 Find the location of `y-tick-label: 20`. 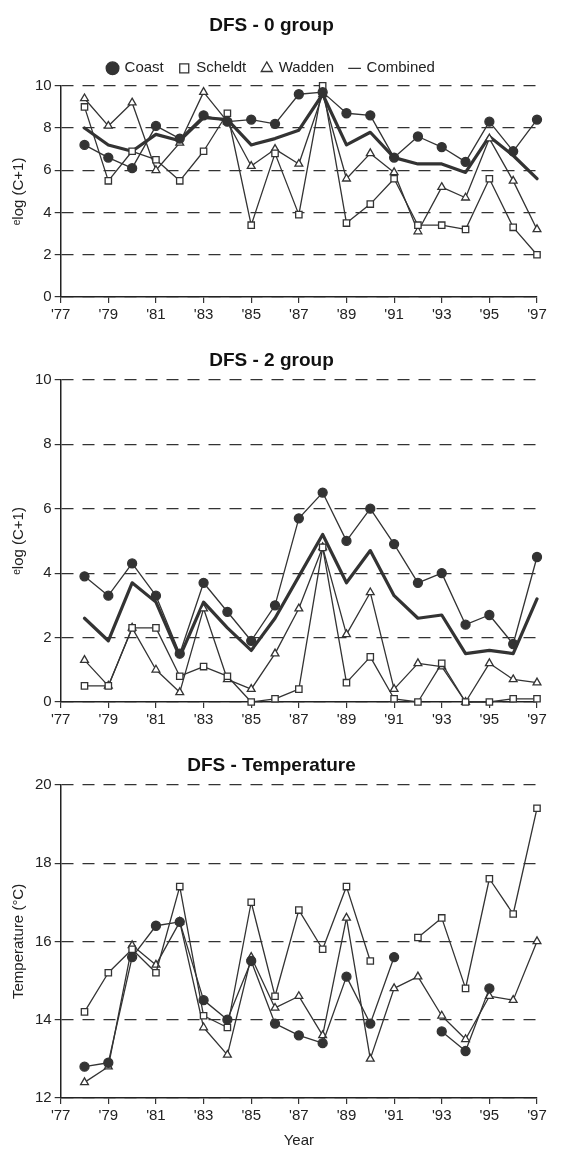

y-tick-label: 20 is located at coordinates (43, 783).